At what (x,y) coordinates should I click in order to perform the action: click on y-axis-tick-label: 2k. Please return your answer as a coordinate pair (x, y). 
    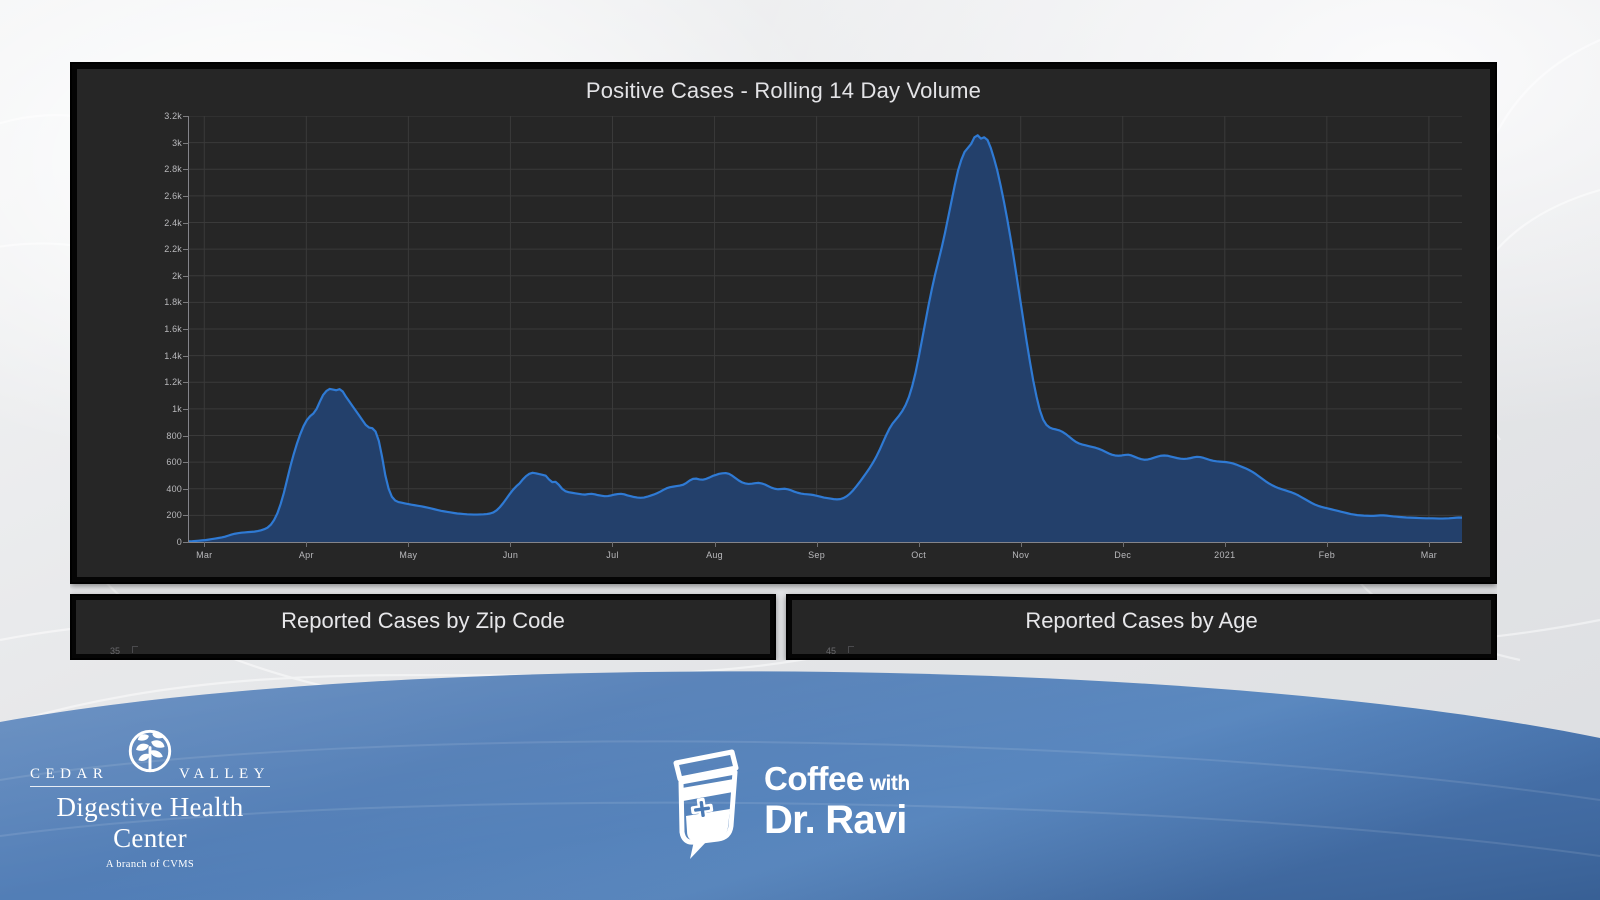
    Looking at the image, I should click on (177, 275).